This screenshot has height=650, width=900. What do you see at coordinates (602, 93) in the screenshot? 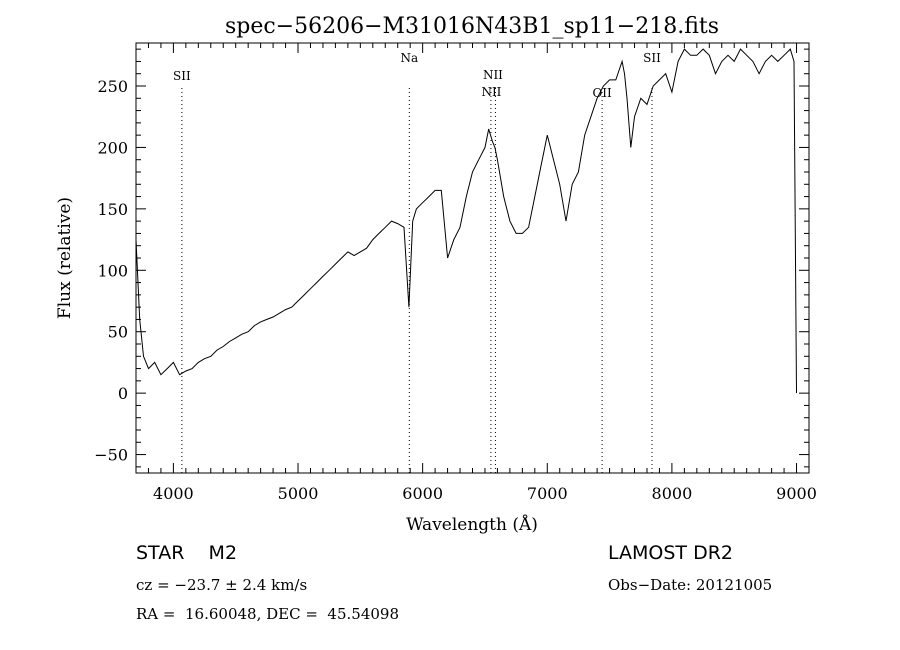
I see `line-label: OII` at bounding box center [602, 93].